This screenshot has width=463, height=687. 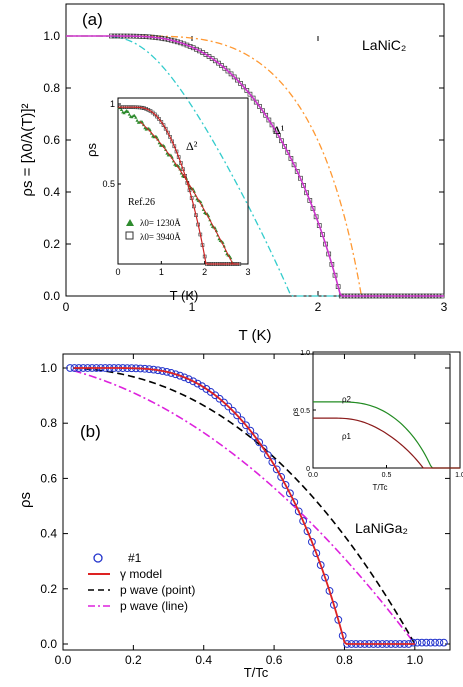 I want to click on panel-a-label: (a), so click(x=92, y=19).